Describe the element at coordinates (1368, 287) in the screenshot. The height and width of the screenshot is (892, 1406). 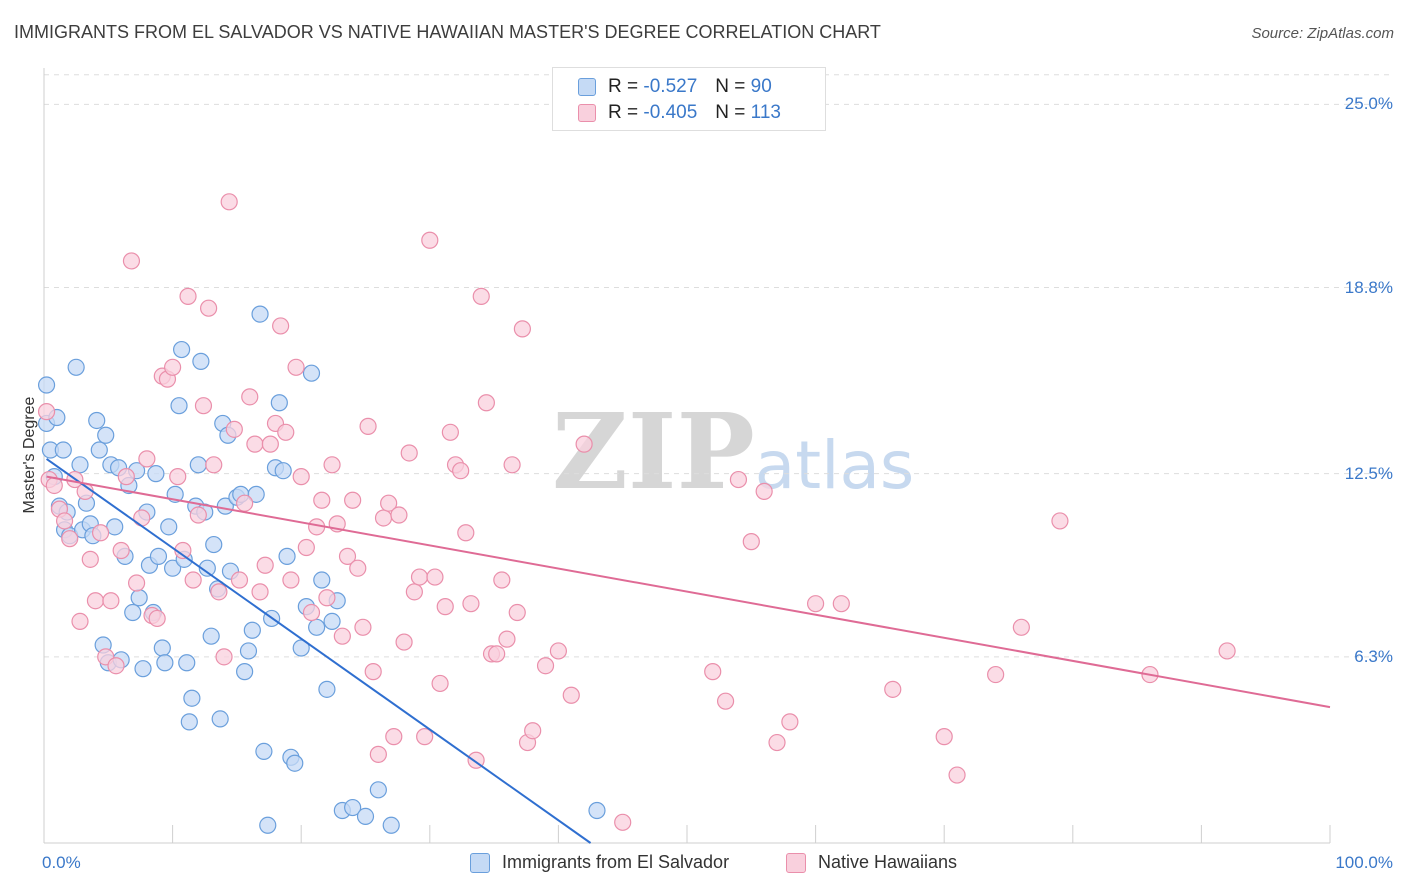
I see `y-tick-label: 18.8%` at that location.